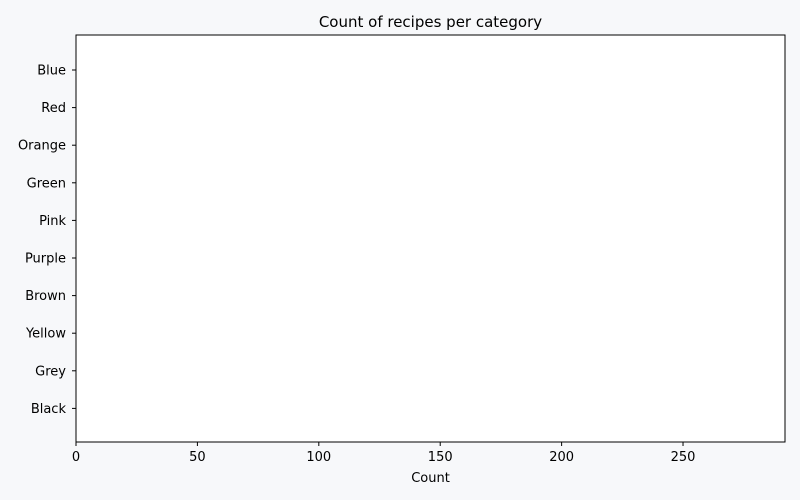 Image resolution: width=800 pixels, height=500 pixels. Describe the element at coordinates (561, 457) in the screenshot. I see `x-tick-label-200: 200` at that location.